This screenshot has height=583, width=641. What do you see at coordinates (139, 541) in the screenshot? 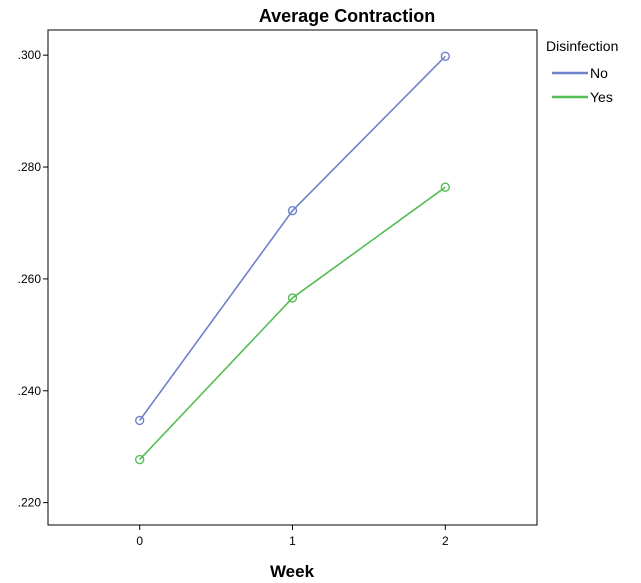
I see `x-tick-label: 0` at bounding box center [139, 541].